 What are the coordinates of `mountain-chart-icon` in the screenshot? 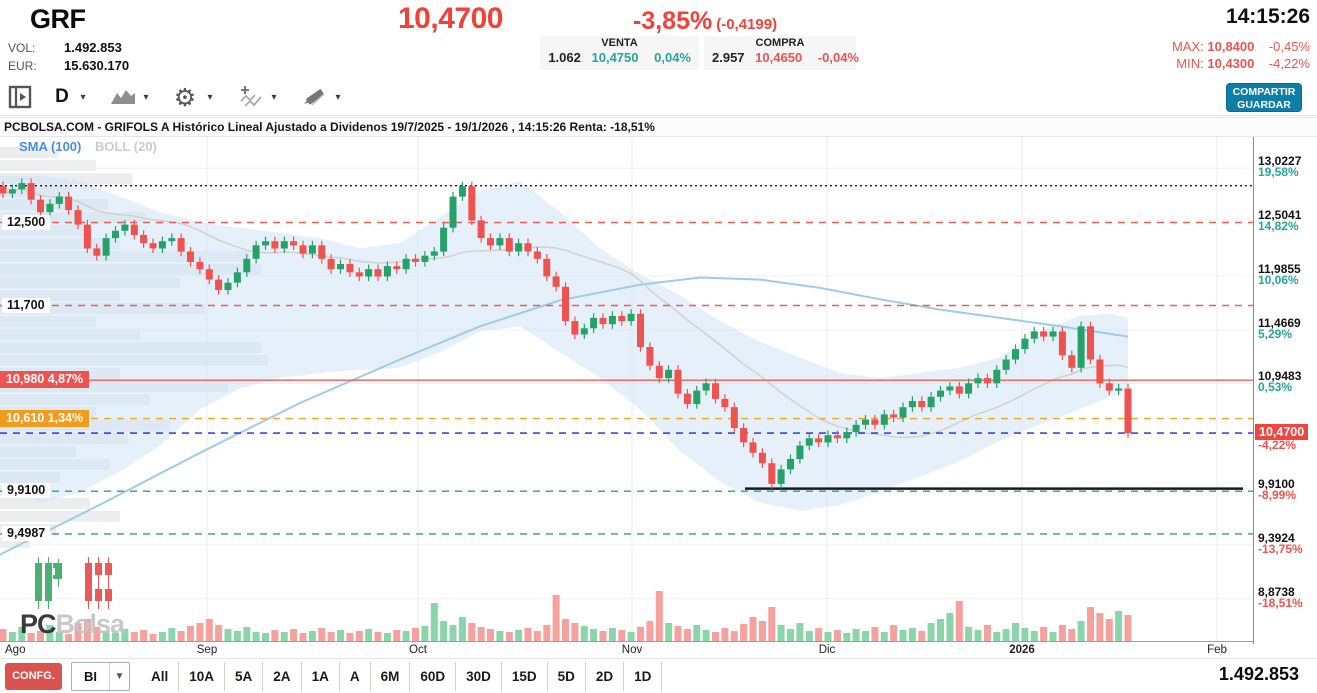 It's located at (123, 97).